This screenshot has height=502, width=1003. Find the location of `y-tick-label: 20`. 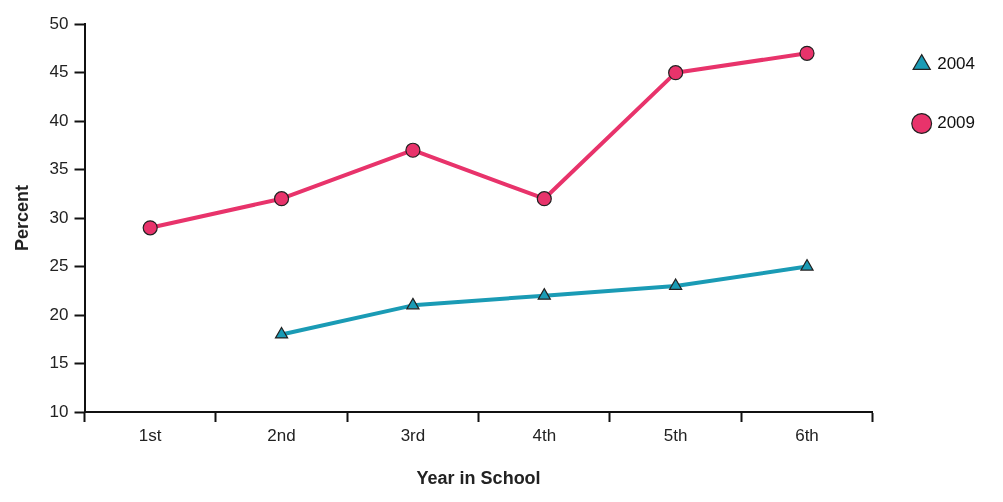

y-tick-label: 20 is located at coordinates (59, 314).